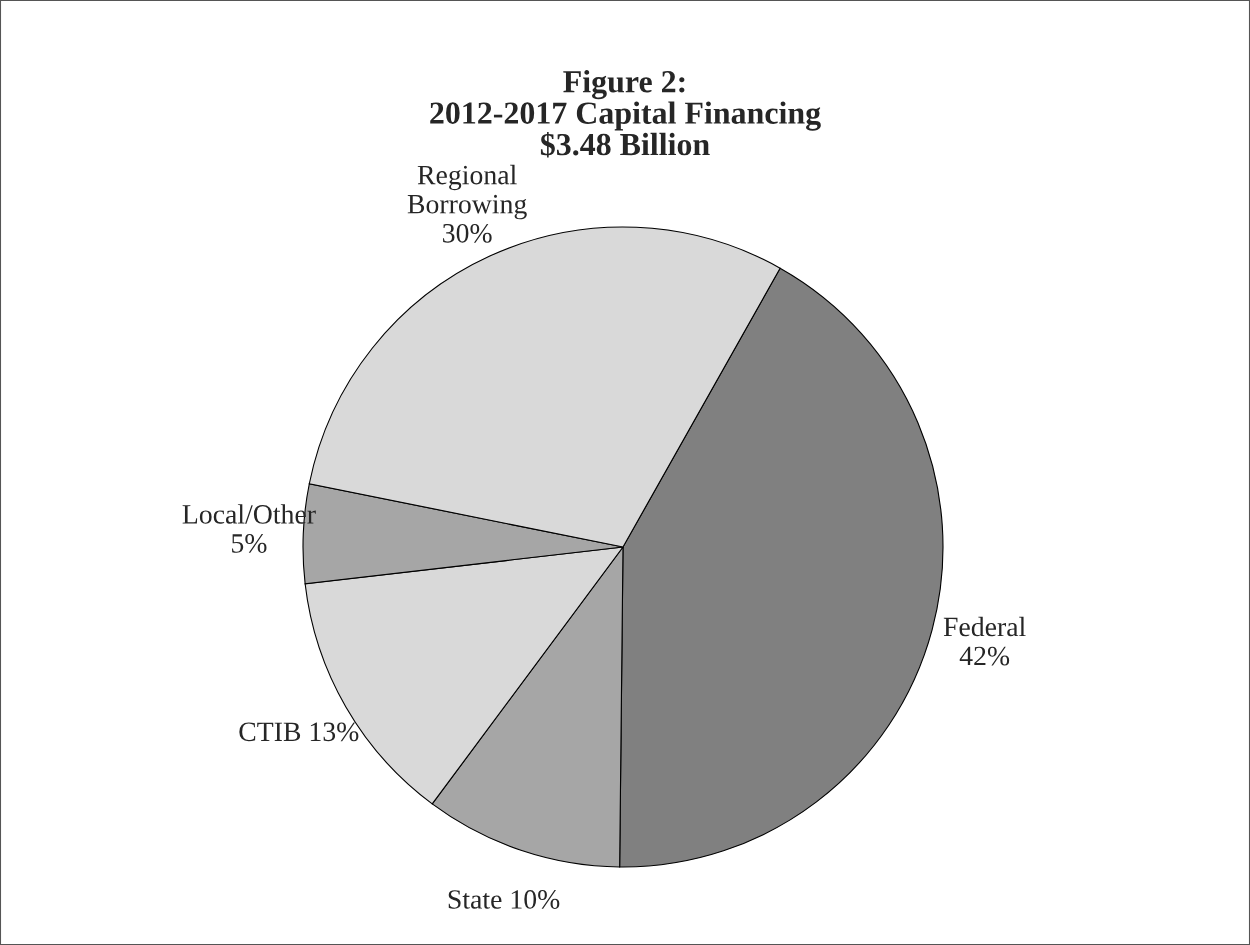  What do you see at coordinates (984, 656) in the screenshot?
I see `data-label: 42%` at bounding box center [984, 656].